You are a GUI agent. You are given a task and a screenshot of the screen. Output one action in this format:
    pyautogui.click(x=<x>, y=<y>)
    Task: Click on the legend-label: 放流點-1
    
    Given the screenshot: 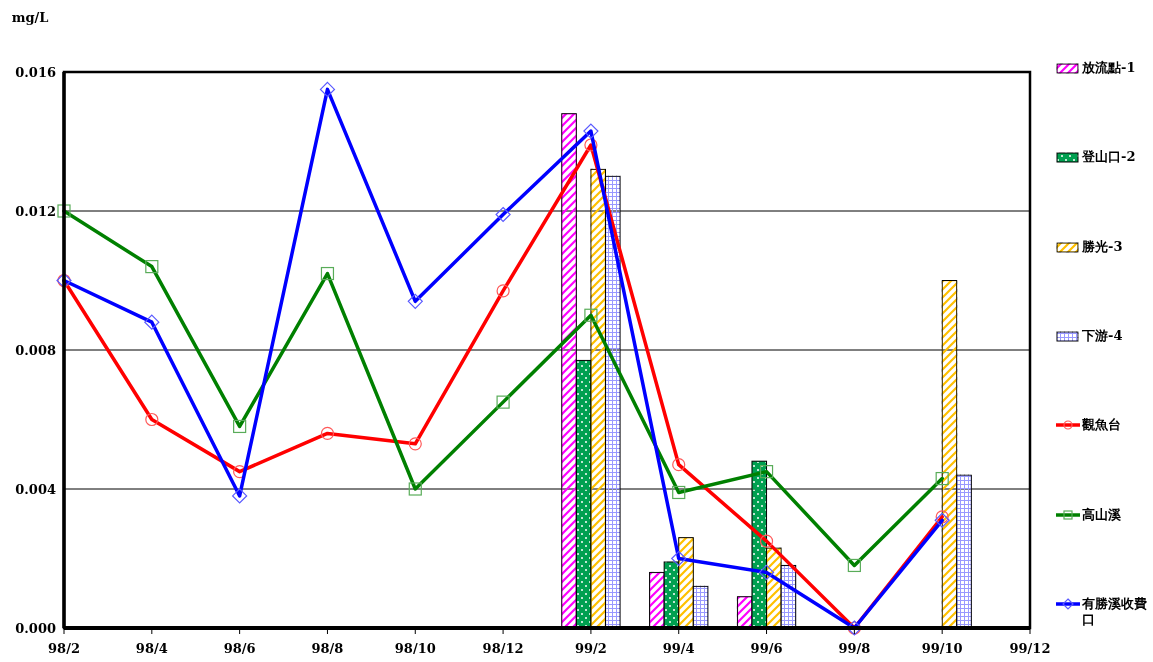 What is the action you would take?
    pyautogui.click(x=1109, y=68)
    